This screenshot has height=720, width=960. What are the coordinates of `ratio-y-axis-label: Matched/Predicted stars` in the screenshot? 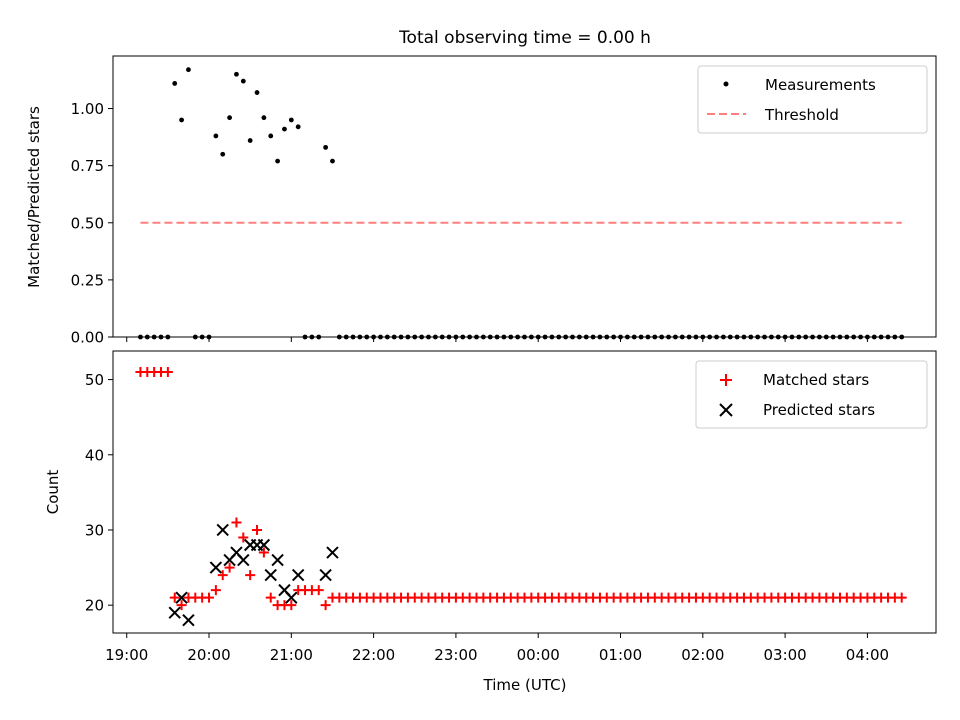 It's located at (34, 197).